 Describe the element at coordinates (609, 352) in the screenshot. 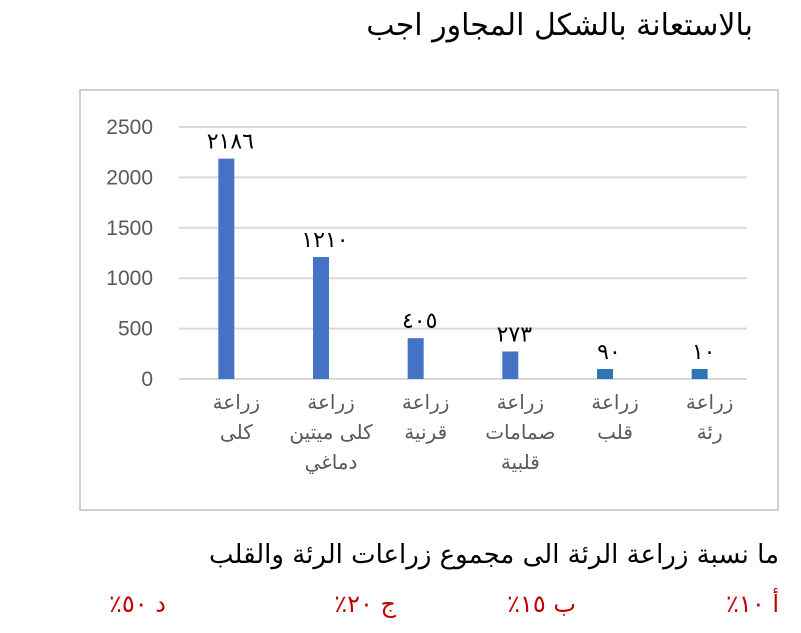

I see `data-label: ٩٠` at that location.